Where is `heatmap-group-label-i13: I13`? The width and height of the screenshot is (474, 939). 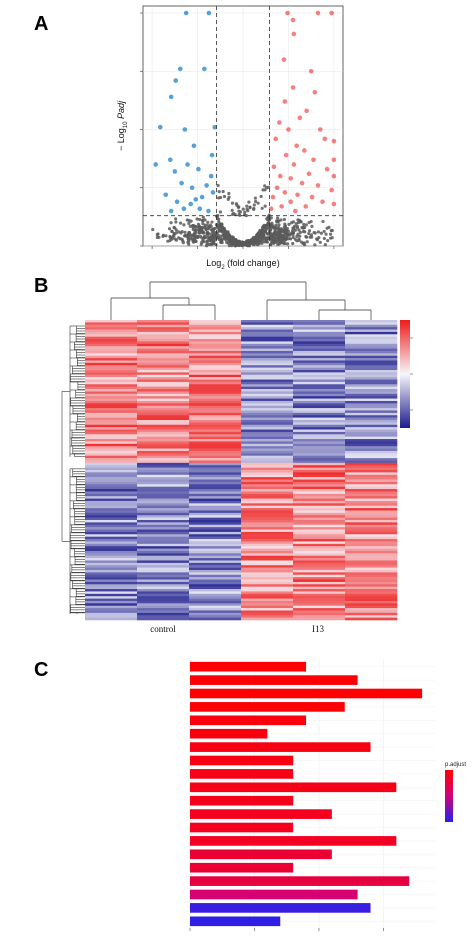
heatmap-group-label-i13: I13 is located at coordinates (318, 629).